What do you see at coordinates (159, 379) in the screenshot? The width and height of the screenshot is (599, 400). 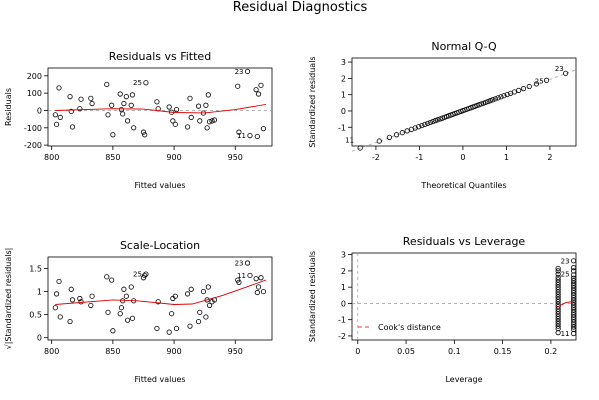 I see `x-axis-label: Fitted values` at bounding box center [159, 379].